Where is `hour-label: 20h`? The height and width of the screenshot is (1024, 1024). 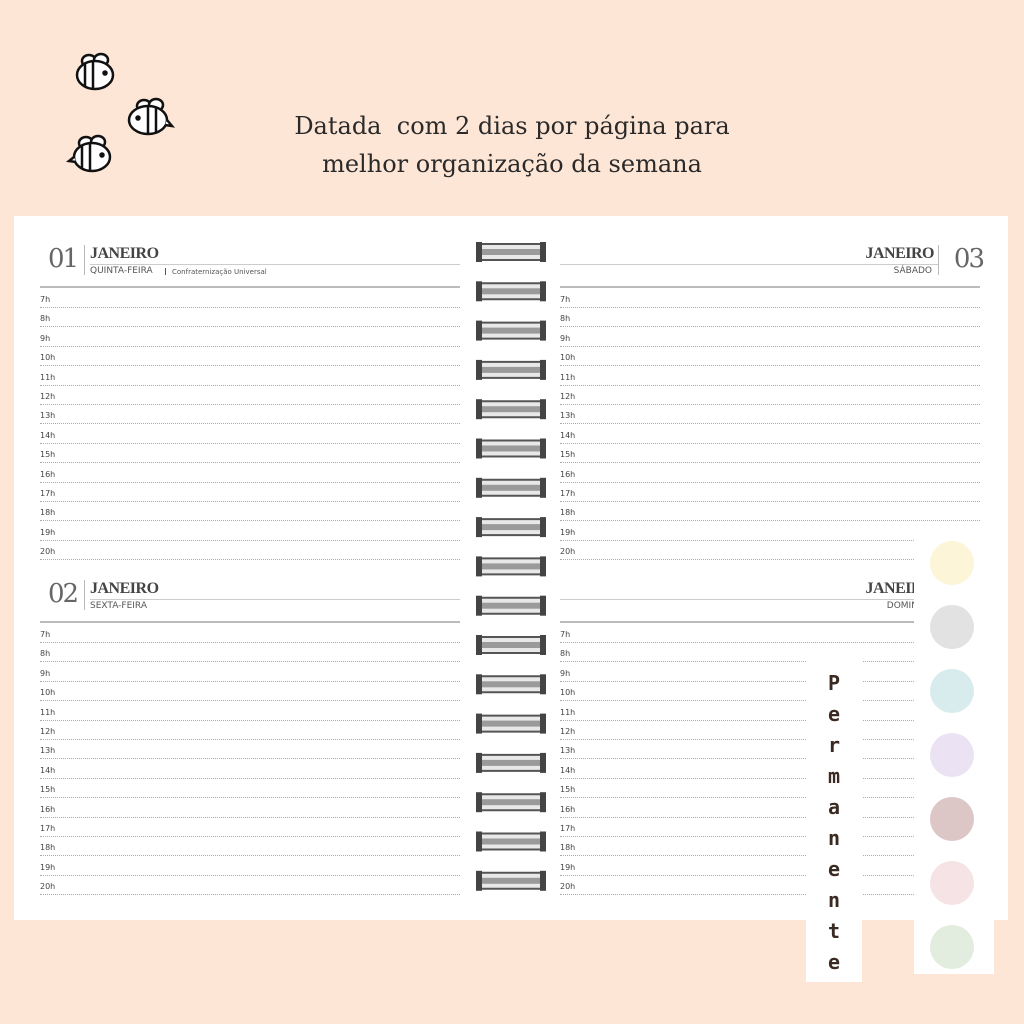
hour-label: 20h is located at coordinates (48, 887).